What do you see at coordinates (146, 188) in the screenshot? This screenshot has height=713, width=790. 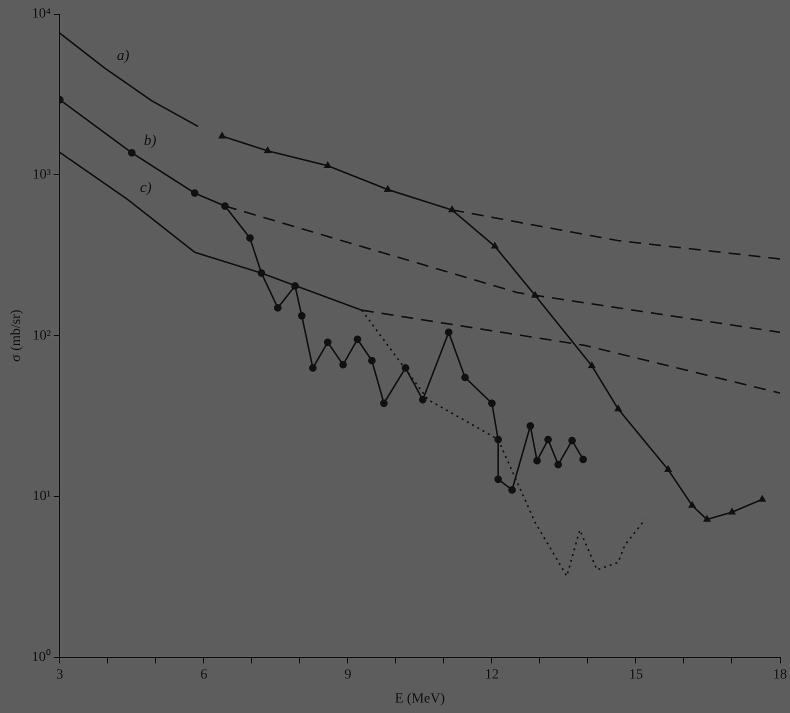 I see `series-label: c)` at bounding box center [146, 188].